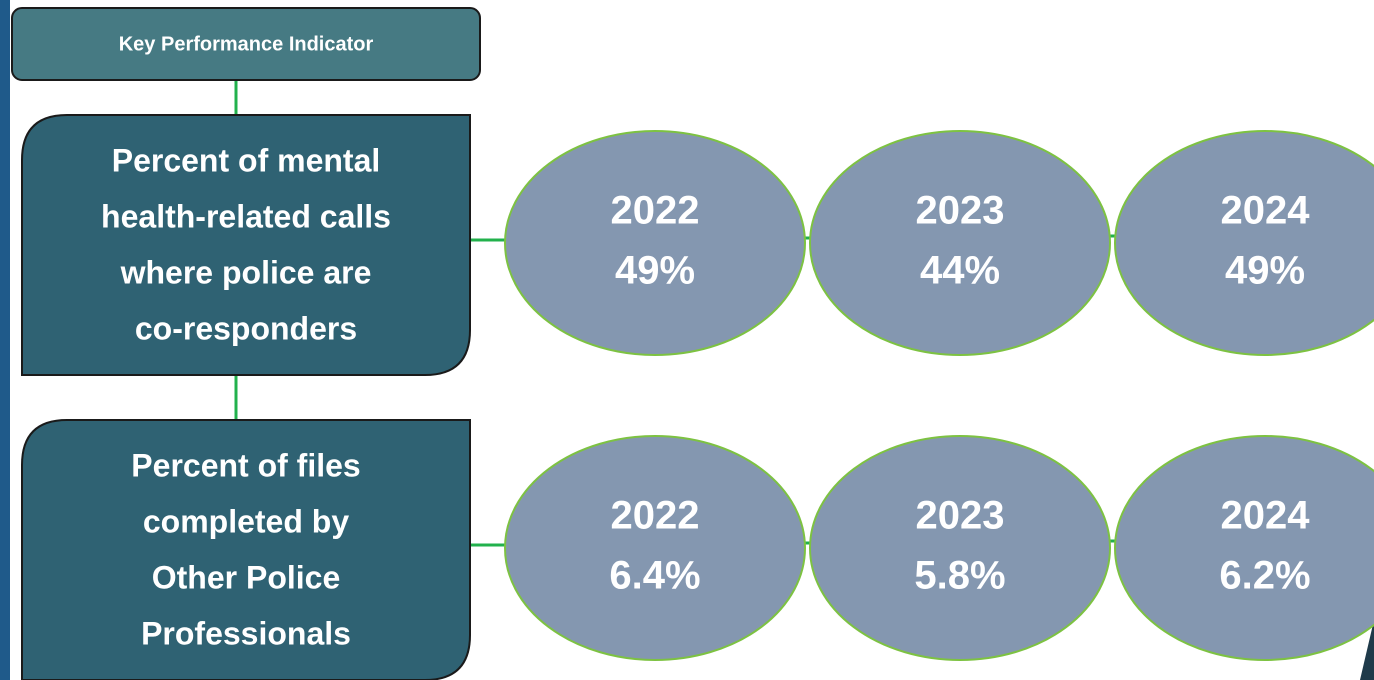 Image resolution: width=1374 pixels, height=680 pixels. What do you see at coordinates (654, 576) in the screenshot?
I see `result-value: 6.4%` at bounding box center [654, 576].